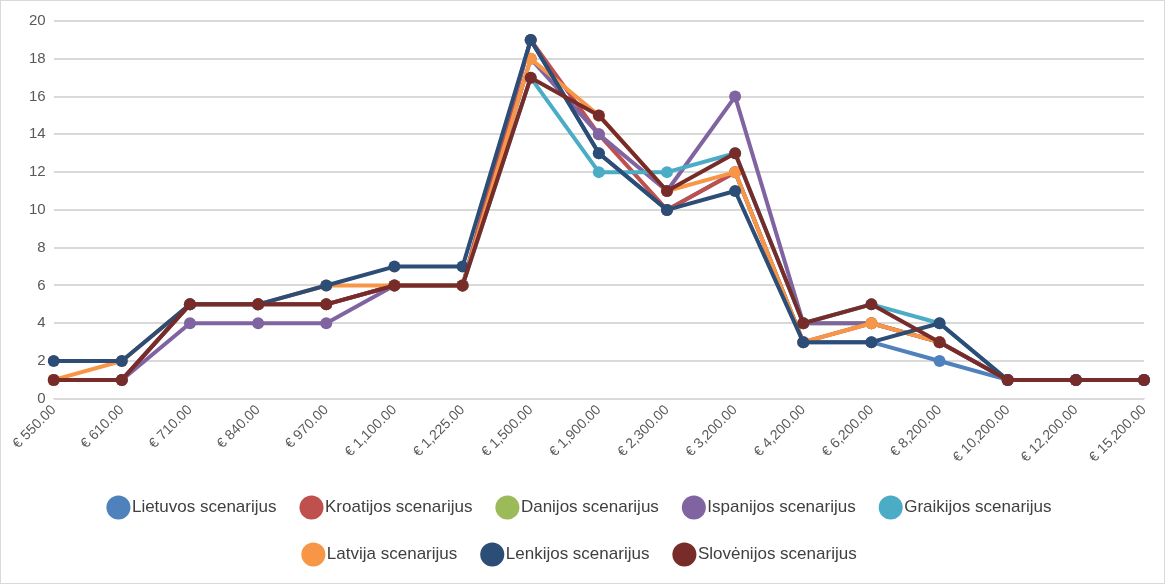  What do you see at coordinates (392, 554) in the screenshot?
I see `legend-label: Latvija scenarijus` at bounding box center [392, 554].